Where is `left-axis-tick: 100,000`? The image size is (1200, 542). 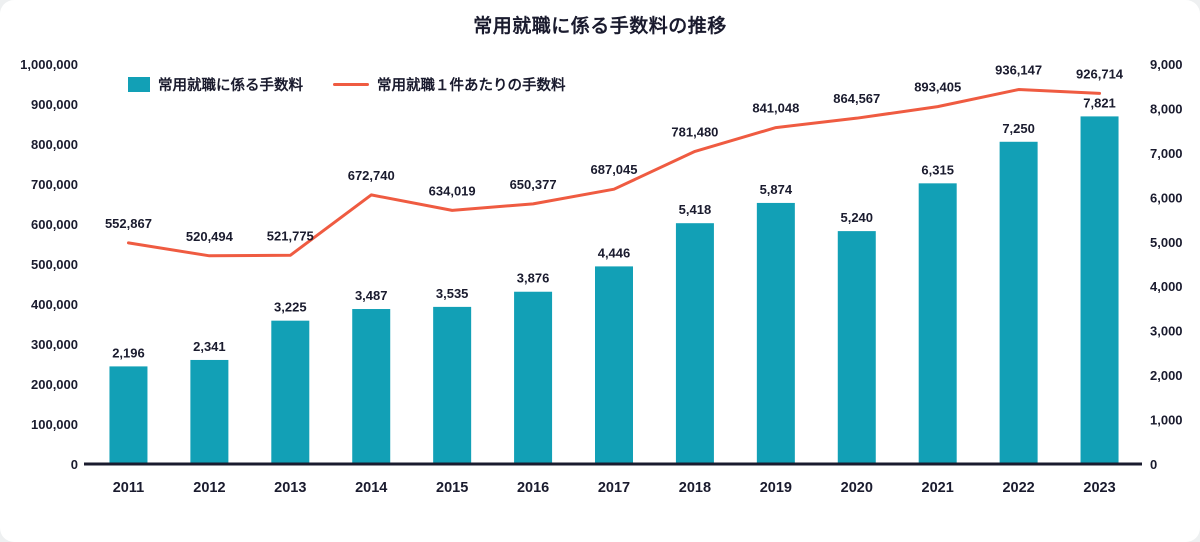 left-axis-tick: 100,000 is located at coordinates (54, 424).